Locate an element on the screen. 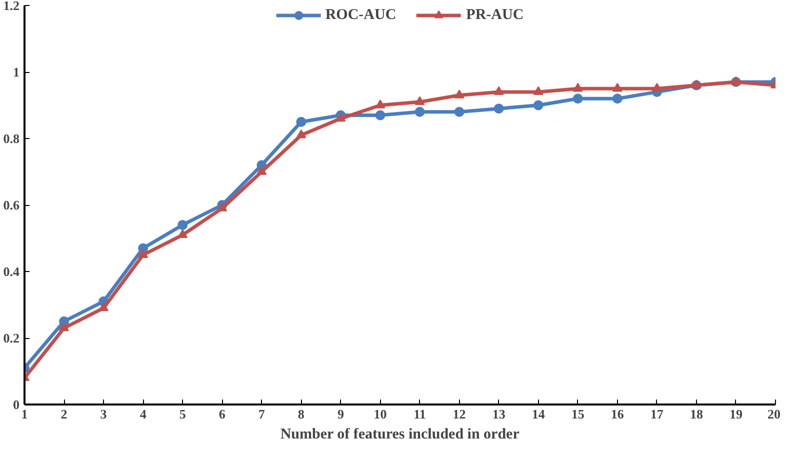 This screenshot has width=791, height=454. x-tick-label: 9 is located at coordinates (340, 414).